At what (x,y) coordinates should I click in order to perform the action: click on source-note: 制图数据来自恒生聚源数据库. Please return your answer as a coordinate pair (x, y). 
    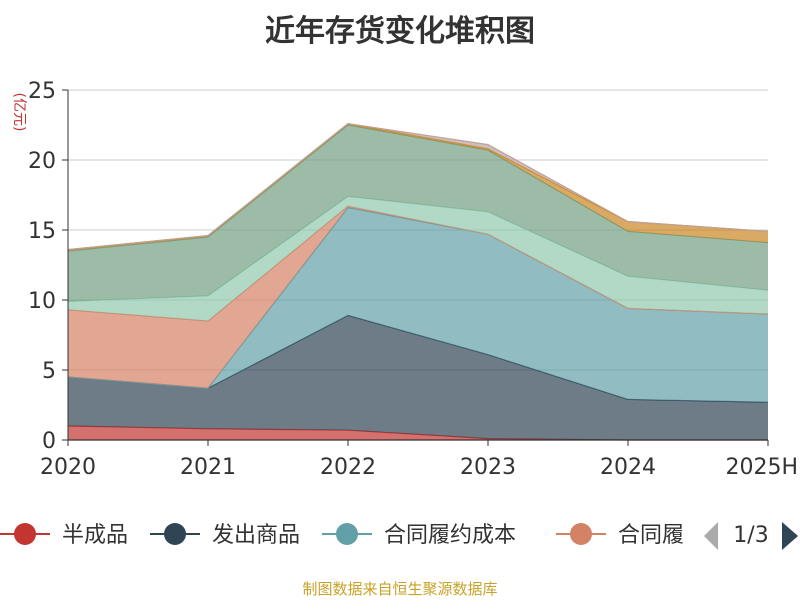
    Looking at the image, I should click on (400, 589).